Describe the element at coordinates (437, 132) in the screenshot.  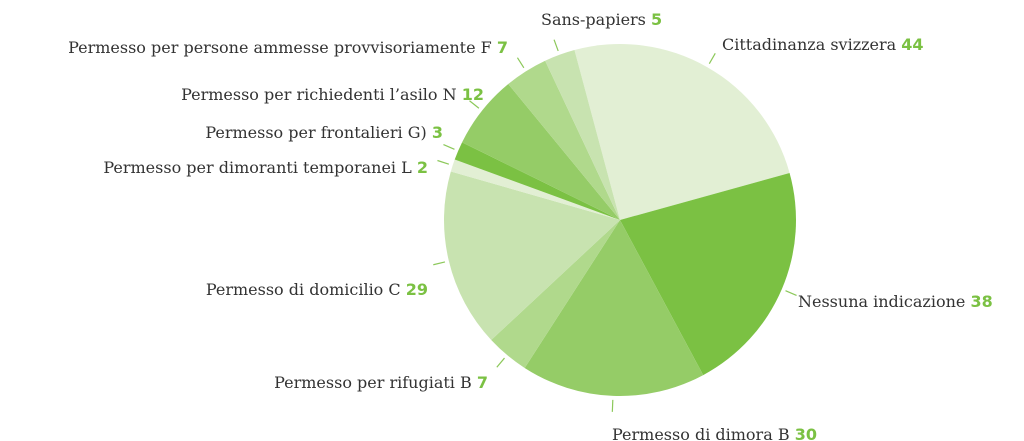
I see `value-label: 3` at that location.